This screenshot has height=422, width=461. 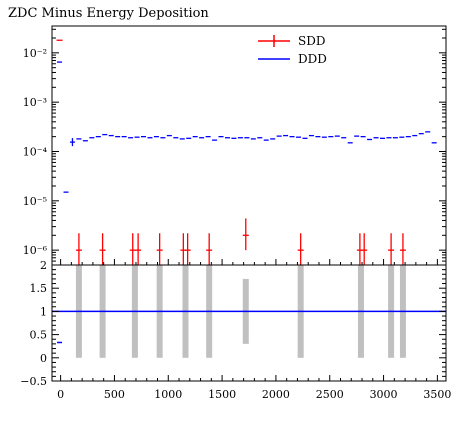 What do you see at coordinates (39, 335) in the screenshot?
I see `ratio-y-tick-label: 0.5` at bounding box center [39, 335].